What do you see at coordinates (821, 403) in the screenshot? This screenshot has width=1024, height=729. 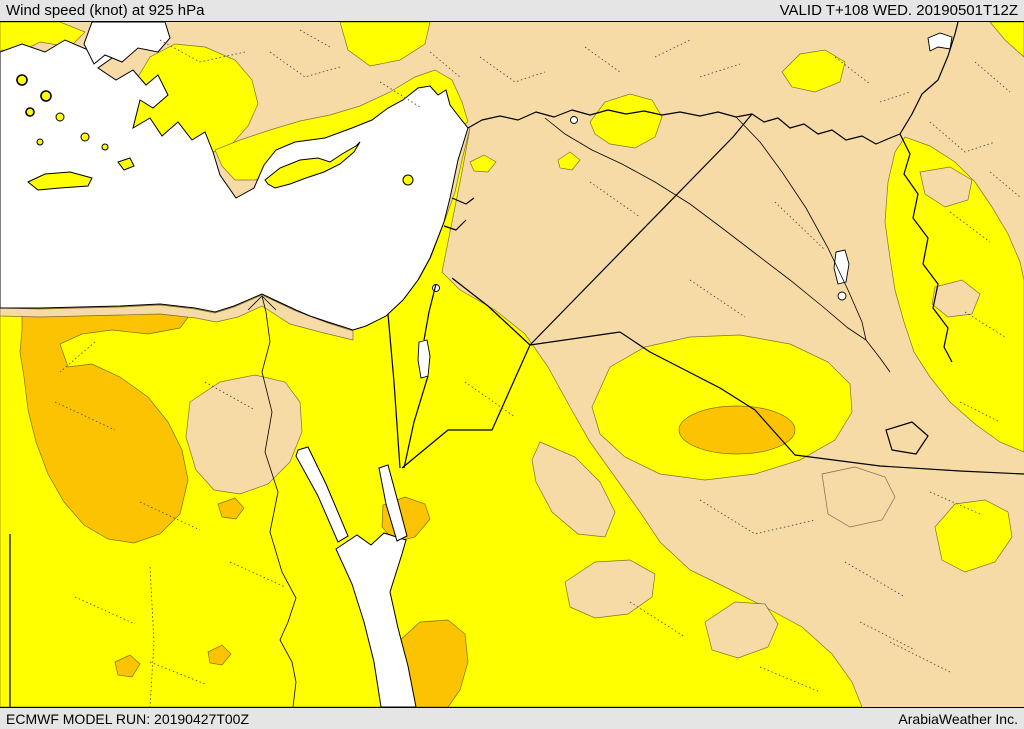 I see `iraq-saudi-border` at bounding box center [821, 403].